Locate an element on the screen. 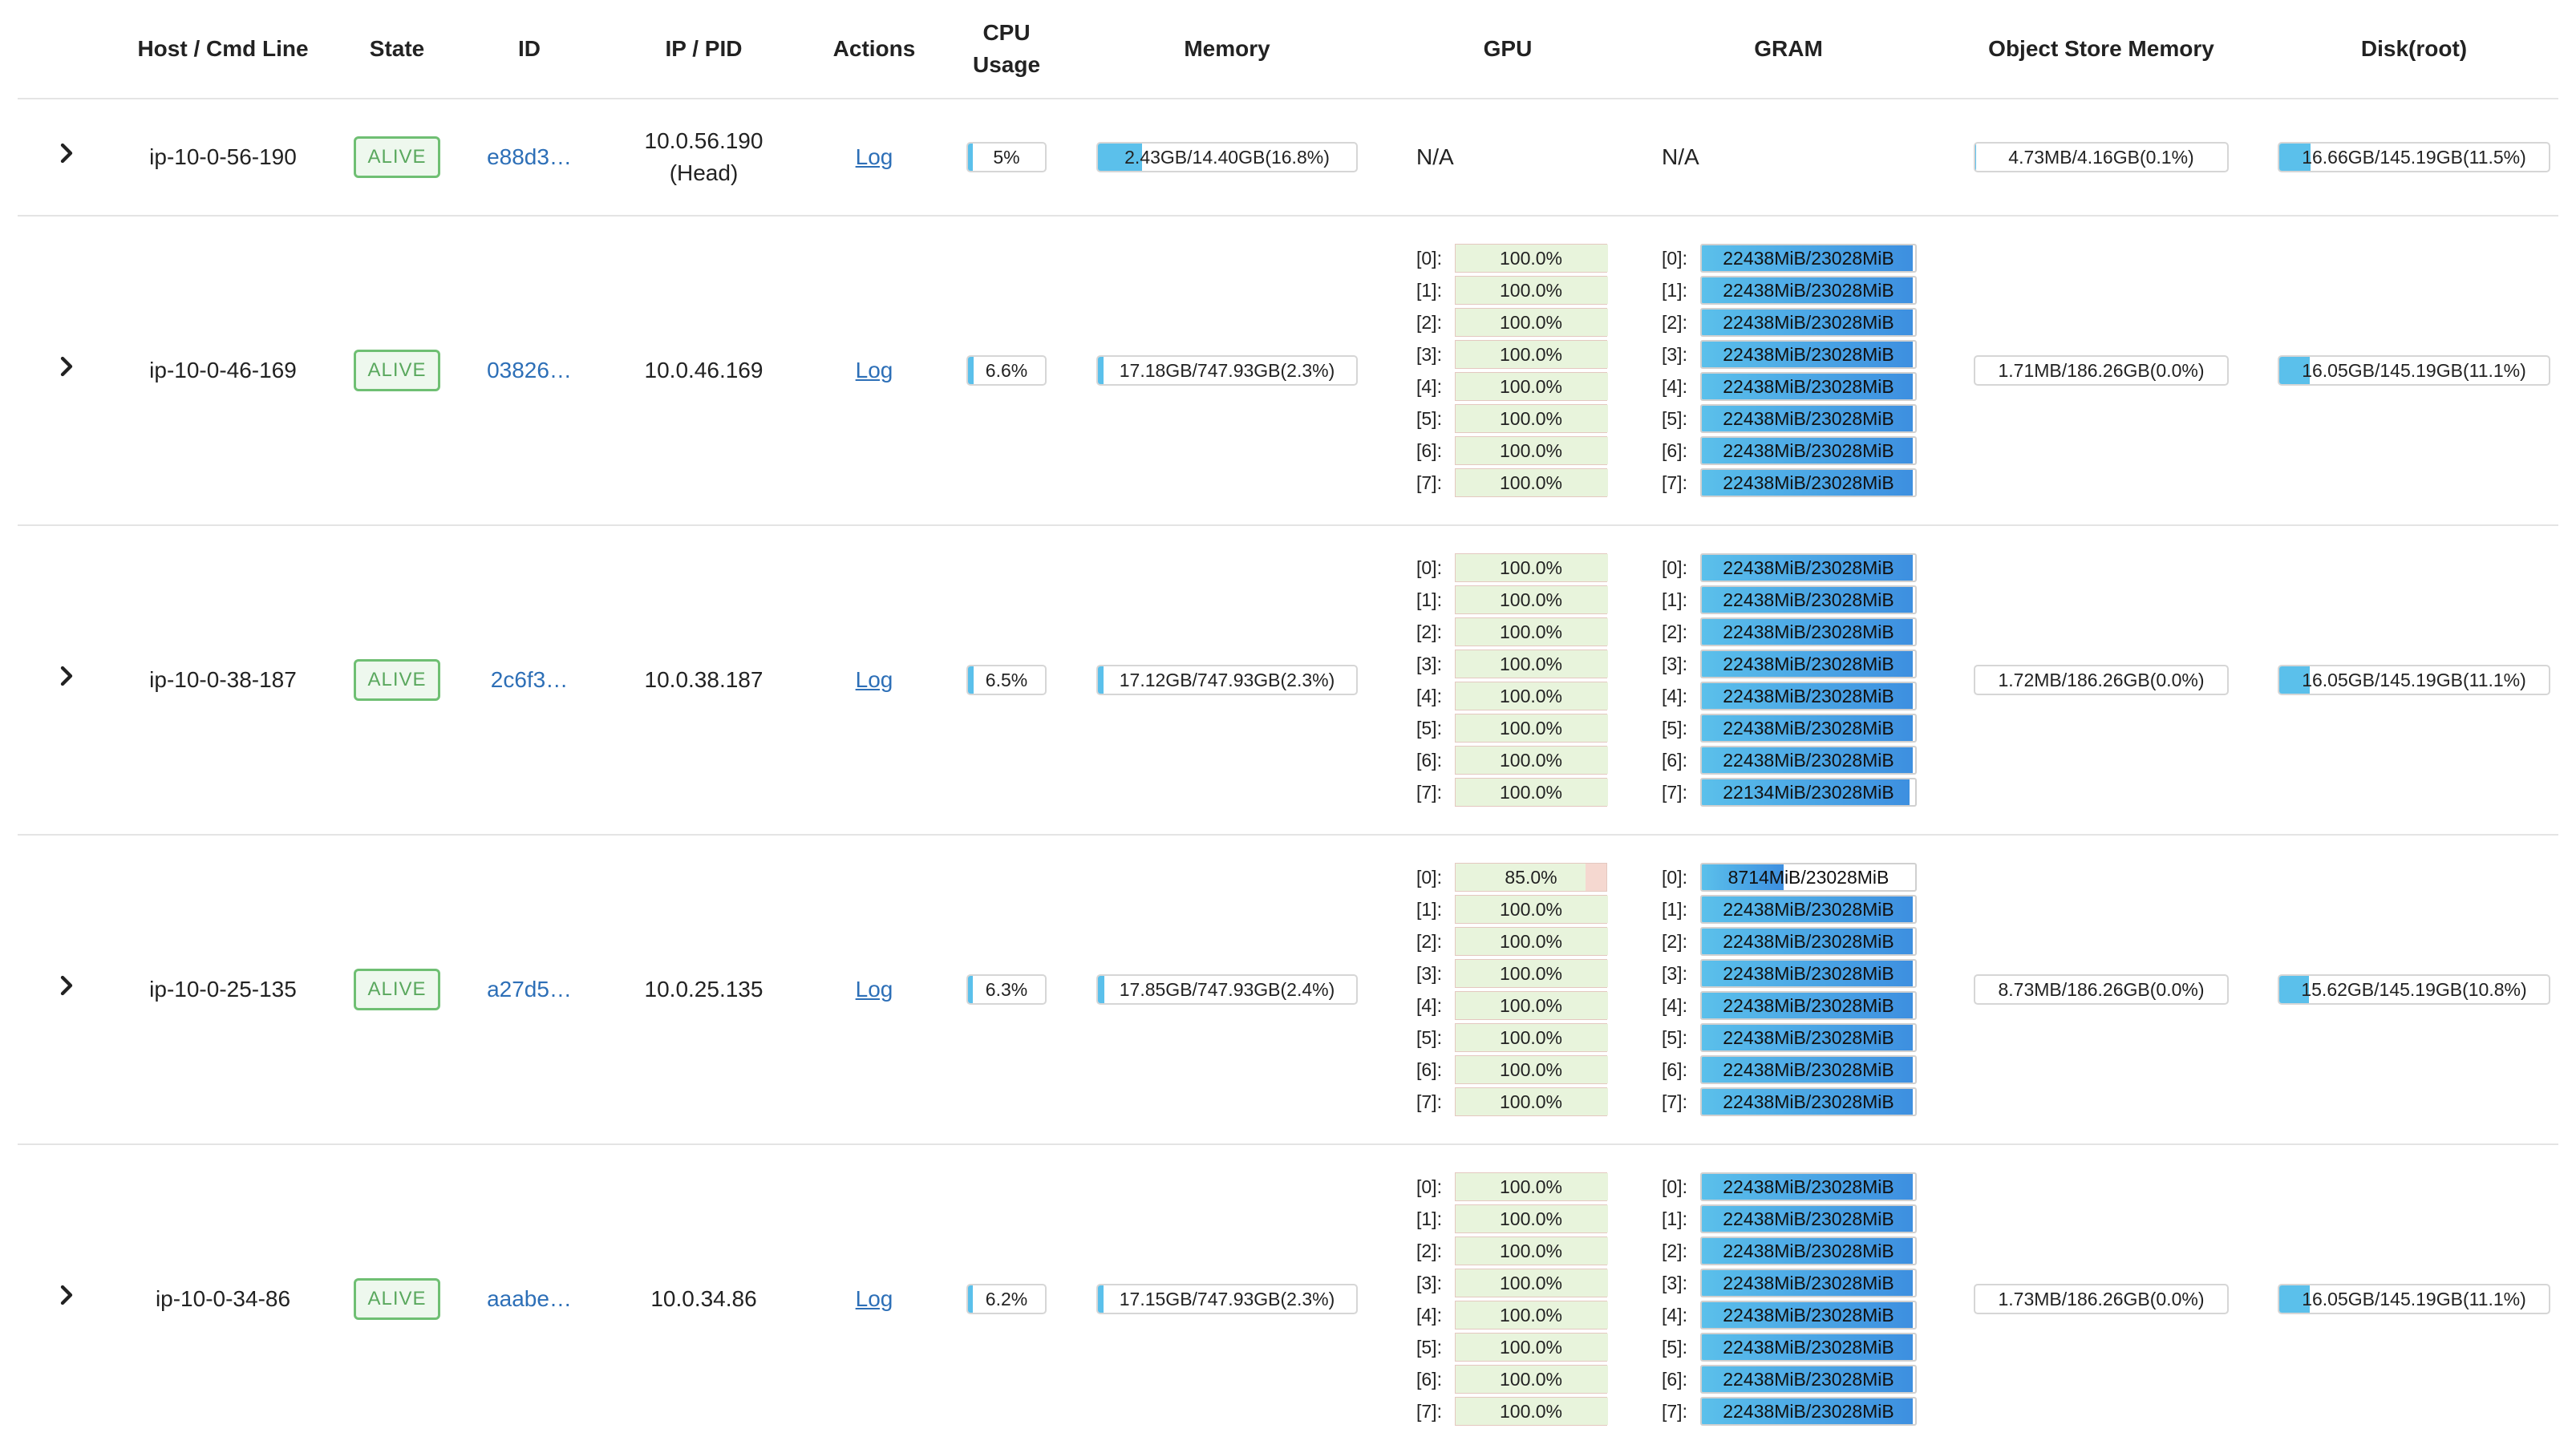  header-id: ID is located at coordinates (529, 49).